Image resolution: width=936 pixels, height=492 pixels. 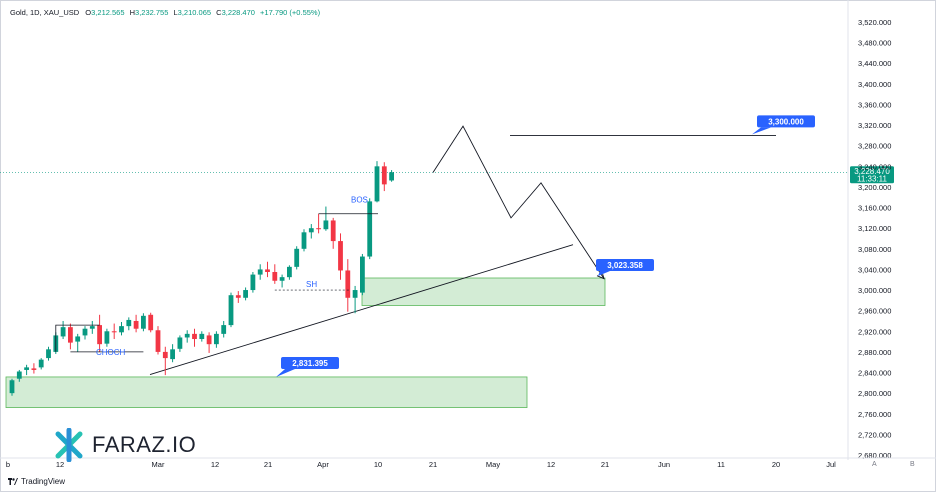 I want to click on symbol-title: Gold, 1D, XAU_USD, so click(x=45, y=12).